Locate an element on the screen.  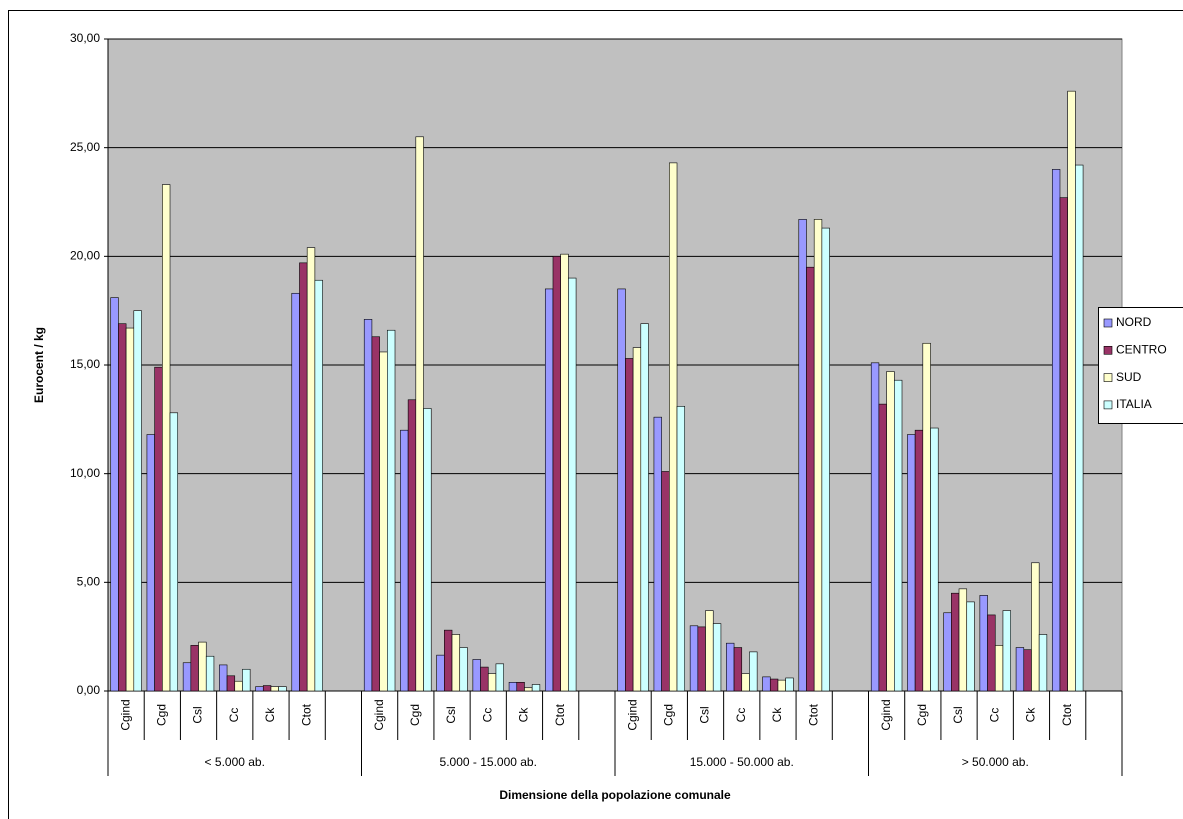
group-label: < 5.000 ab. is located at coordinates (235, 762).